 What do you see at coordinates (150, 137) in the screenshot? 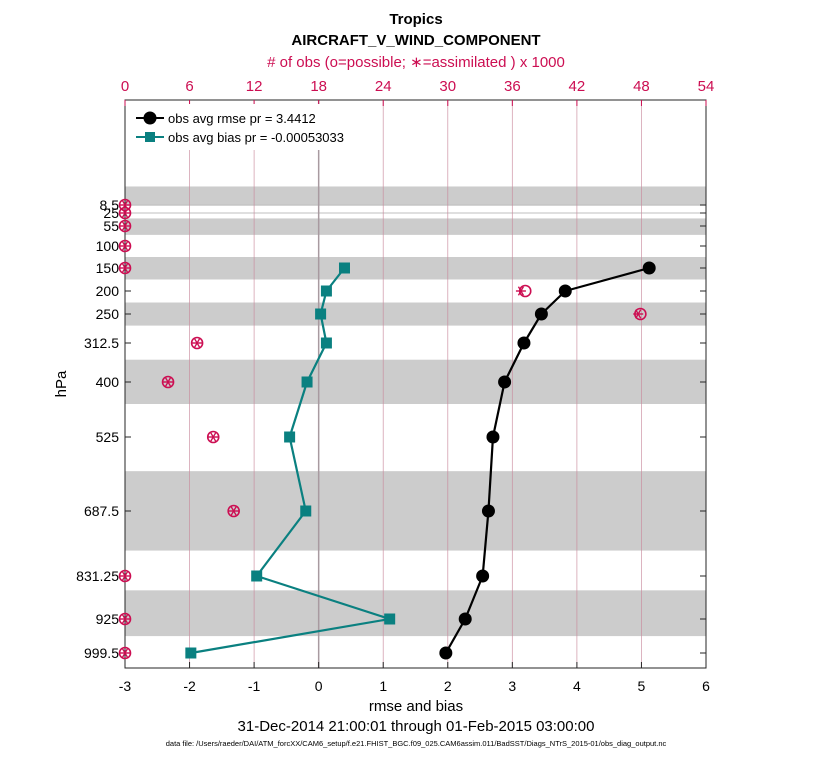
I see `legend-bias-marker` at bounding box center [150, 137].